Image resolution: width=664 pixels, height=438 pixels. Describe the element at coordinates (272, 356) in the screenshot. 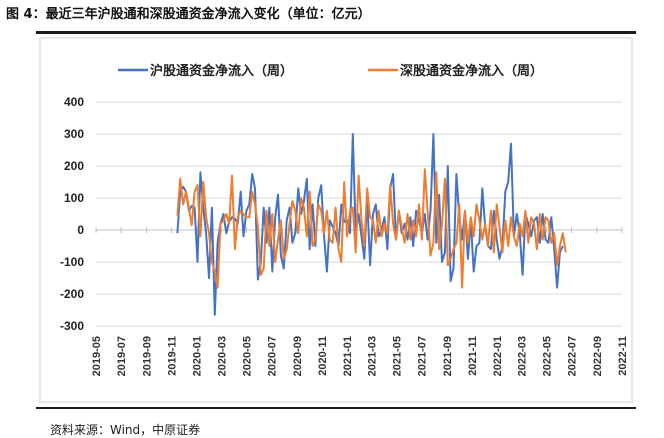

I see `x-tick-label: 2020-07` at that location.